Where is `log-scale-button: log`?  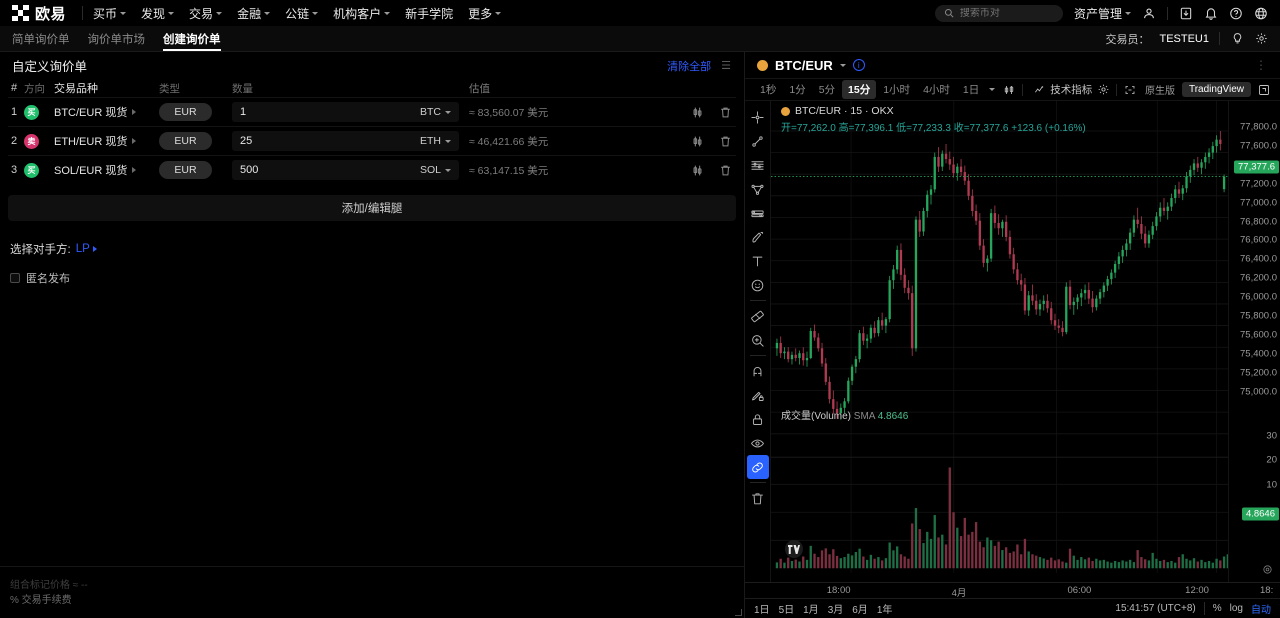 log-scale-button: log is located at coordinates (1236, 608).